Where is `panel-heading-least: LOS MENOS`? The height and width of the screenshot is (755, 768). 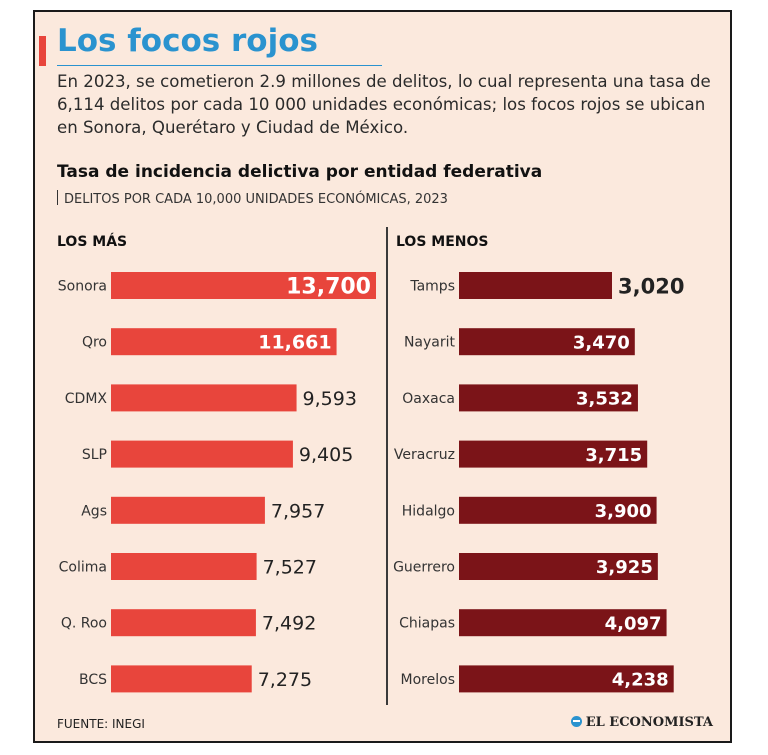 panel-heading-least: LOS MENOS is located at coordinates (442, 242).